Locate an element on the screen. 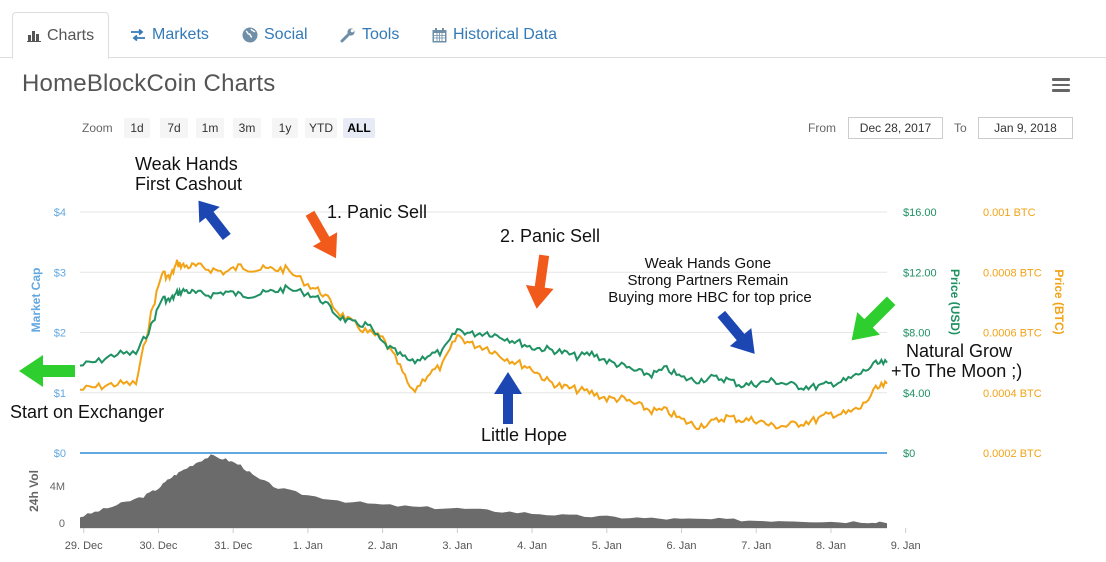  zoom-1m-button: 1m is located at coordinates (210, 128).